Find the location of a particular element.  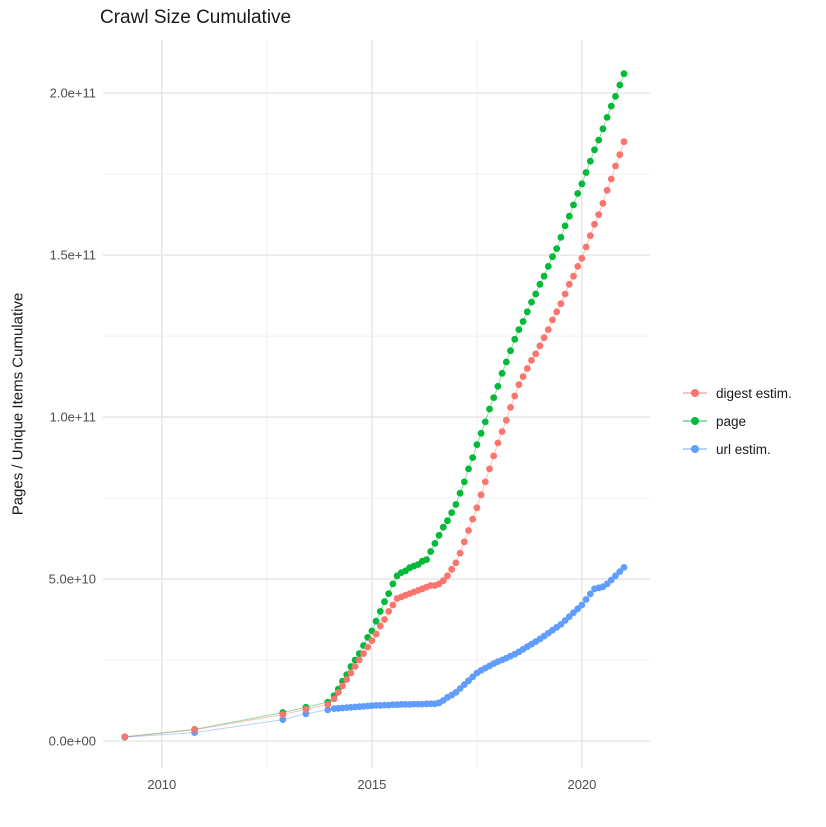

y-tick-label: 5.0e+10 is located at coordinates (72, 579).